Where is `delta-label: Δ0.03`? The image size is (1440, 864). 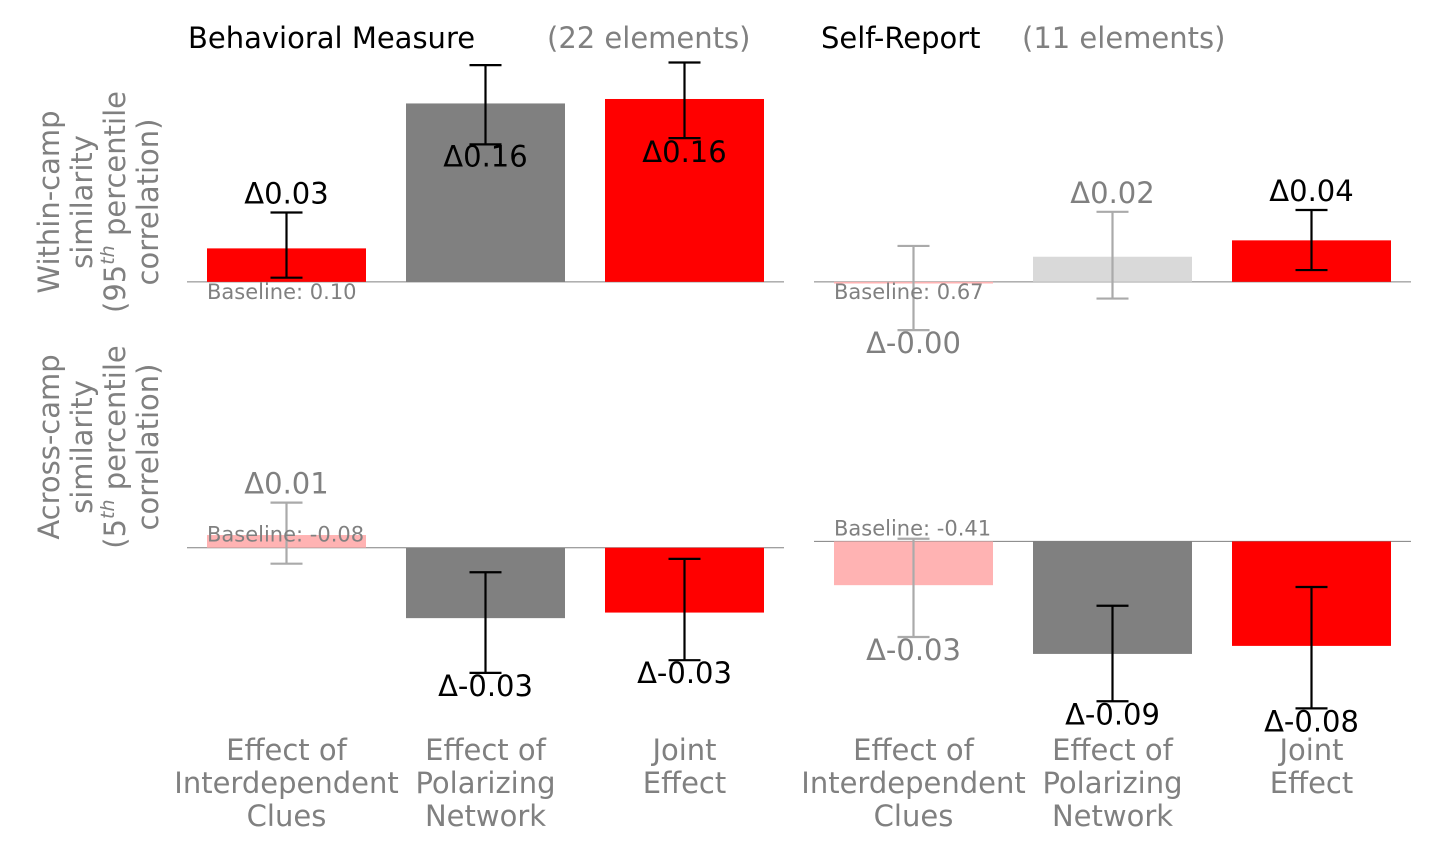
delta-label: Δ0.03 is located at coordinates (286, 193).